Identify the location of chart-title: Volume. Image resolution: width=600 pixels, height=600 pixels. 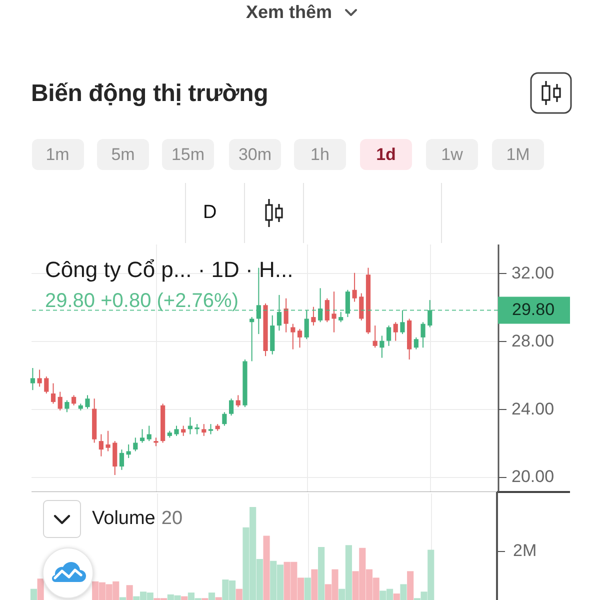
(124, 518).